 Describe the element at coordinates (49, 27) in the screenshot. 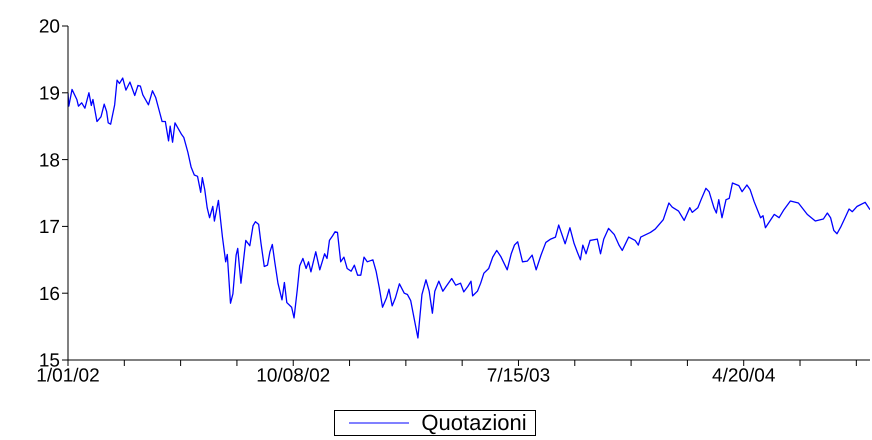

I see `y-tick-label: 20` at that location.